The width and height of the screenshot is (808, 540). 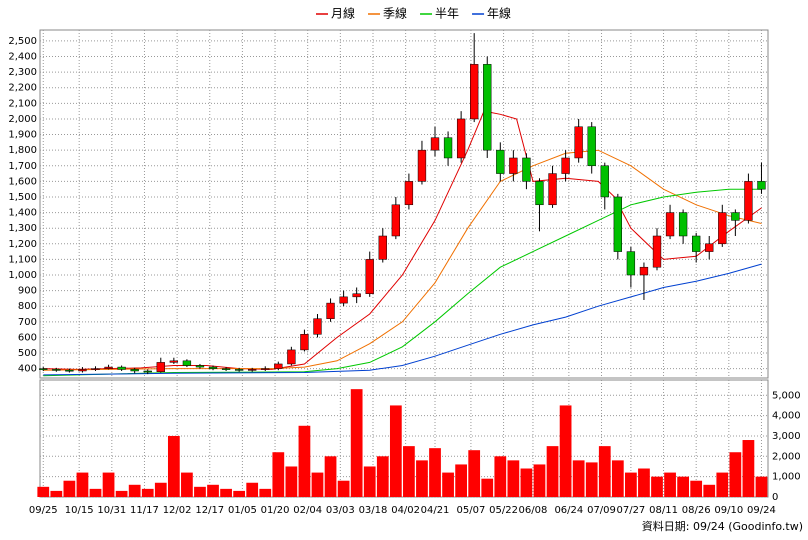 What do you see at coordinates (568, 510) in the screenshot?
I see `x-tick-label: 06/24` at bounding box center [568, 510].